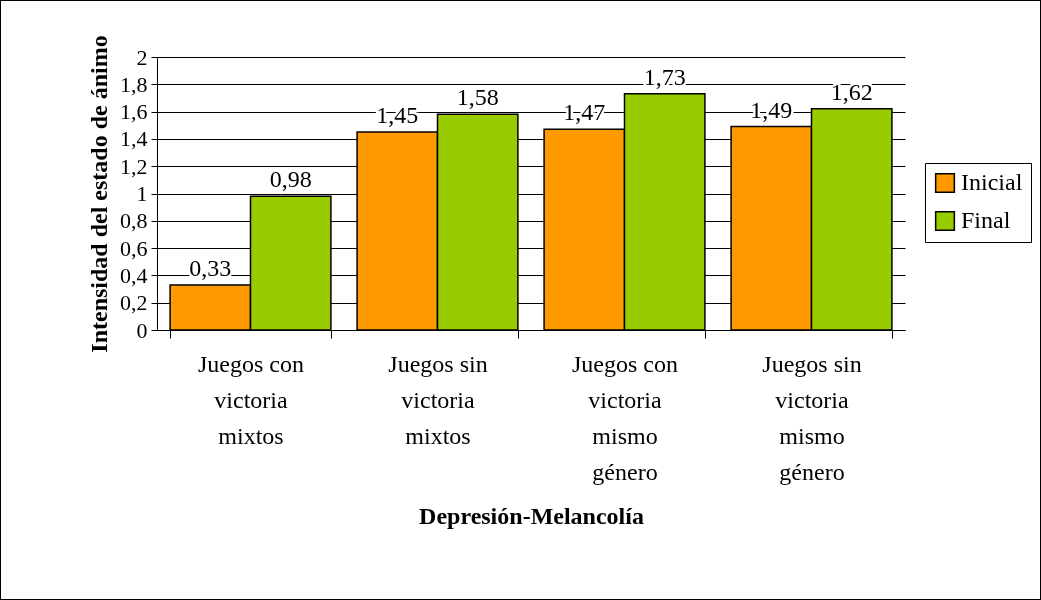 This screenshot has height=600, width=1041. I want to click on legend-label: Final, so click(986, 220).